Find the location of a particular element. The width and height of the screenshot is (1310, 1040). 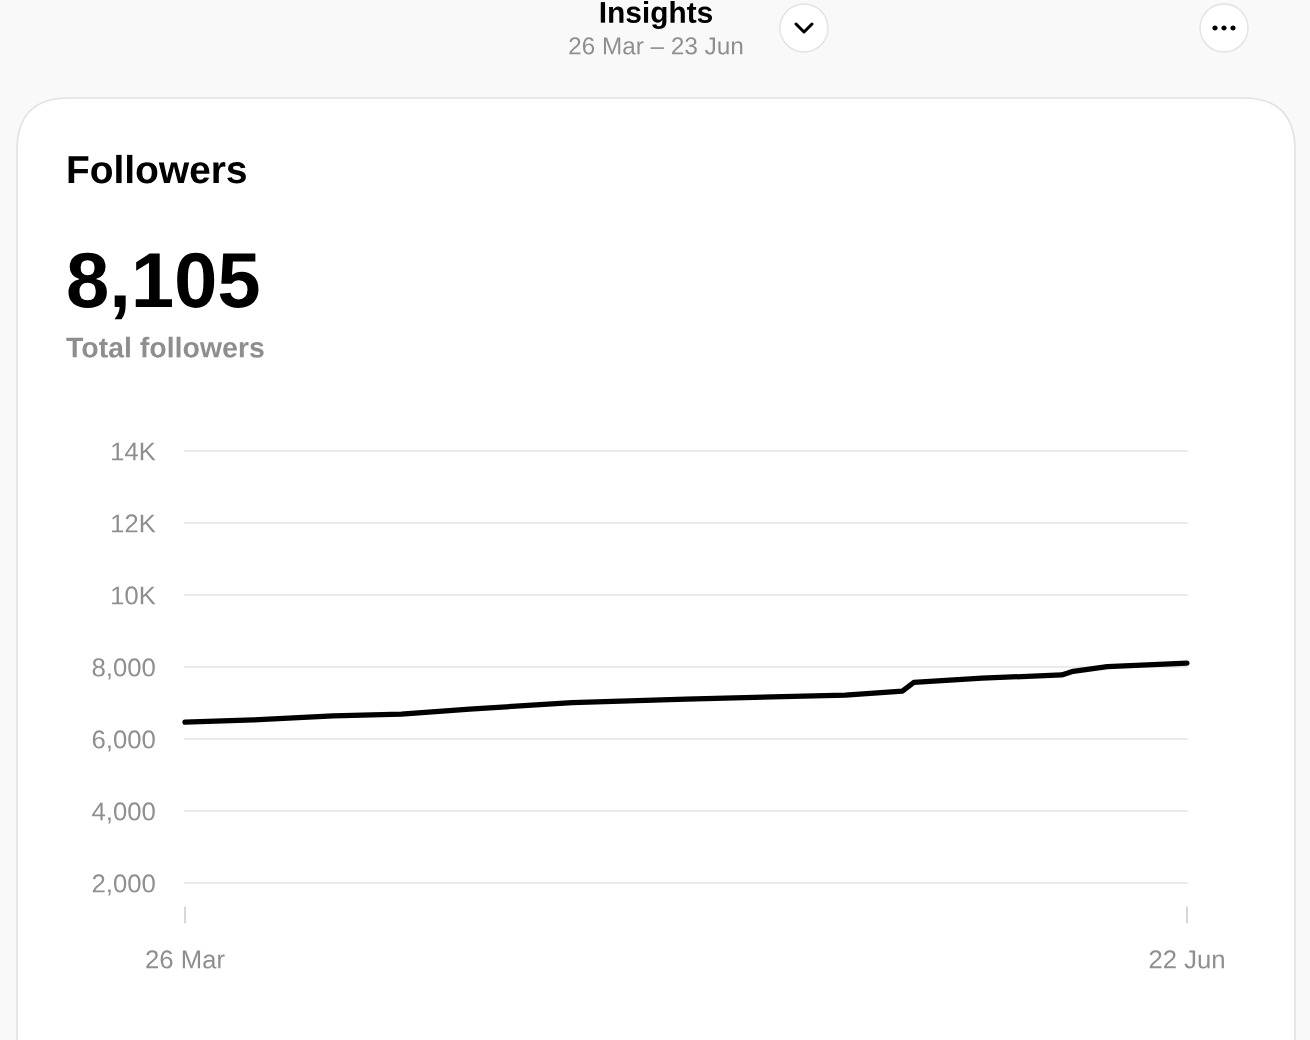

y-tick-label: 8,000 is located at coordinates (123, 669).